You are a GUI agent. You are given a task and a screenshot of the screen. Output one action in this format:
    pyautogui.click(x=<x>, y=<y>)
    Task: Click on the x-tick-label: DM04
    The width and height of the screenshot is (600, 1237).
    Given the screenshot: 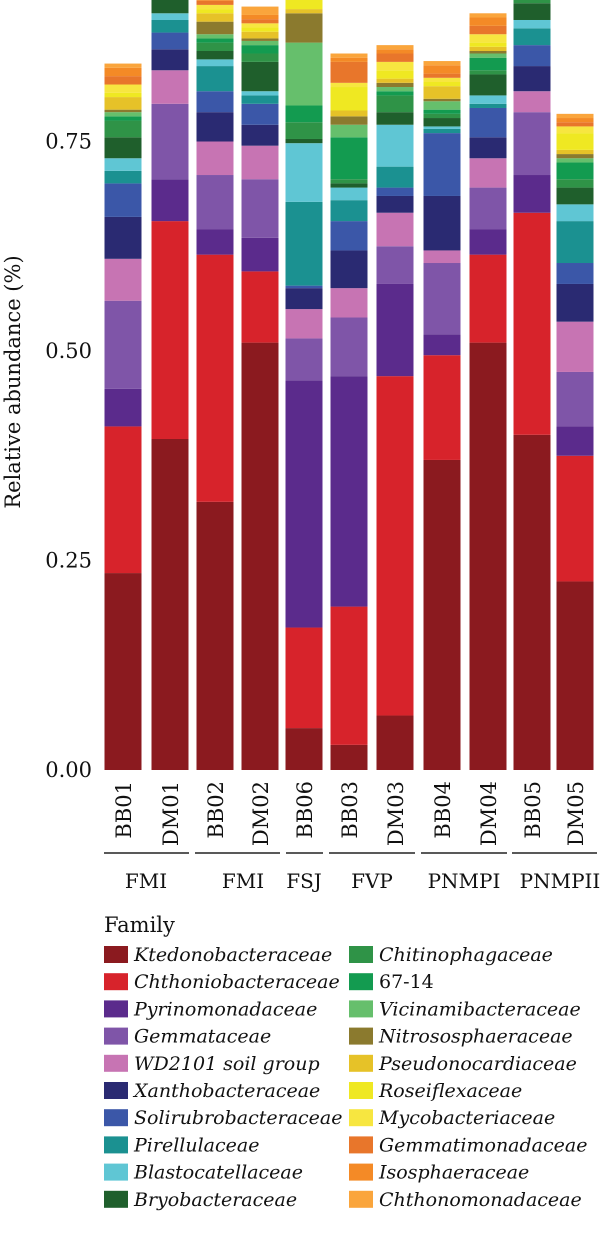 What is the action you would take?
    pyautogui.click(x=489, y=813)
    